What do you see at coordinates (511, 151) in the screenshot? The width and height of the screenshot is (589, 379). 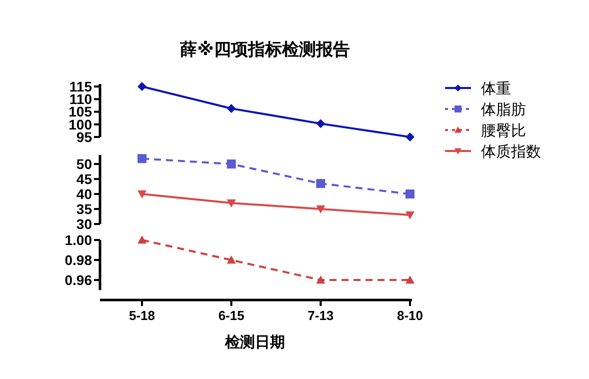 I see `legend-label: 体质指数` at bounding box center [511, 151].